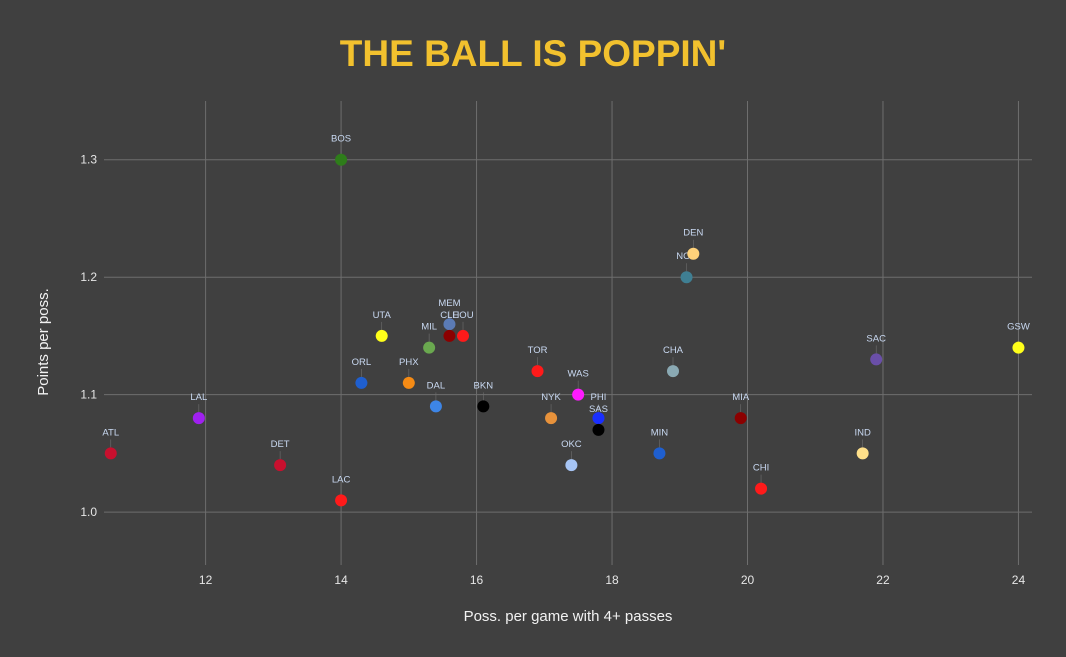 The height and width of the screenshot is (657, 1066). What do you see at coordinates (341, 500) in the screenshot?
I see `point-lac` at bounding box center [341, 500].